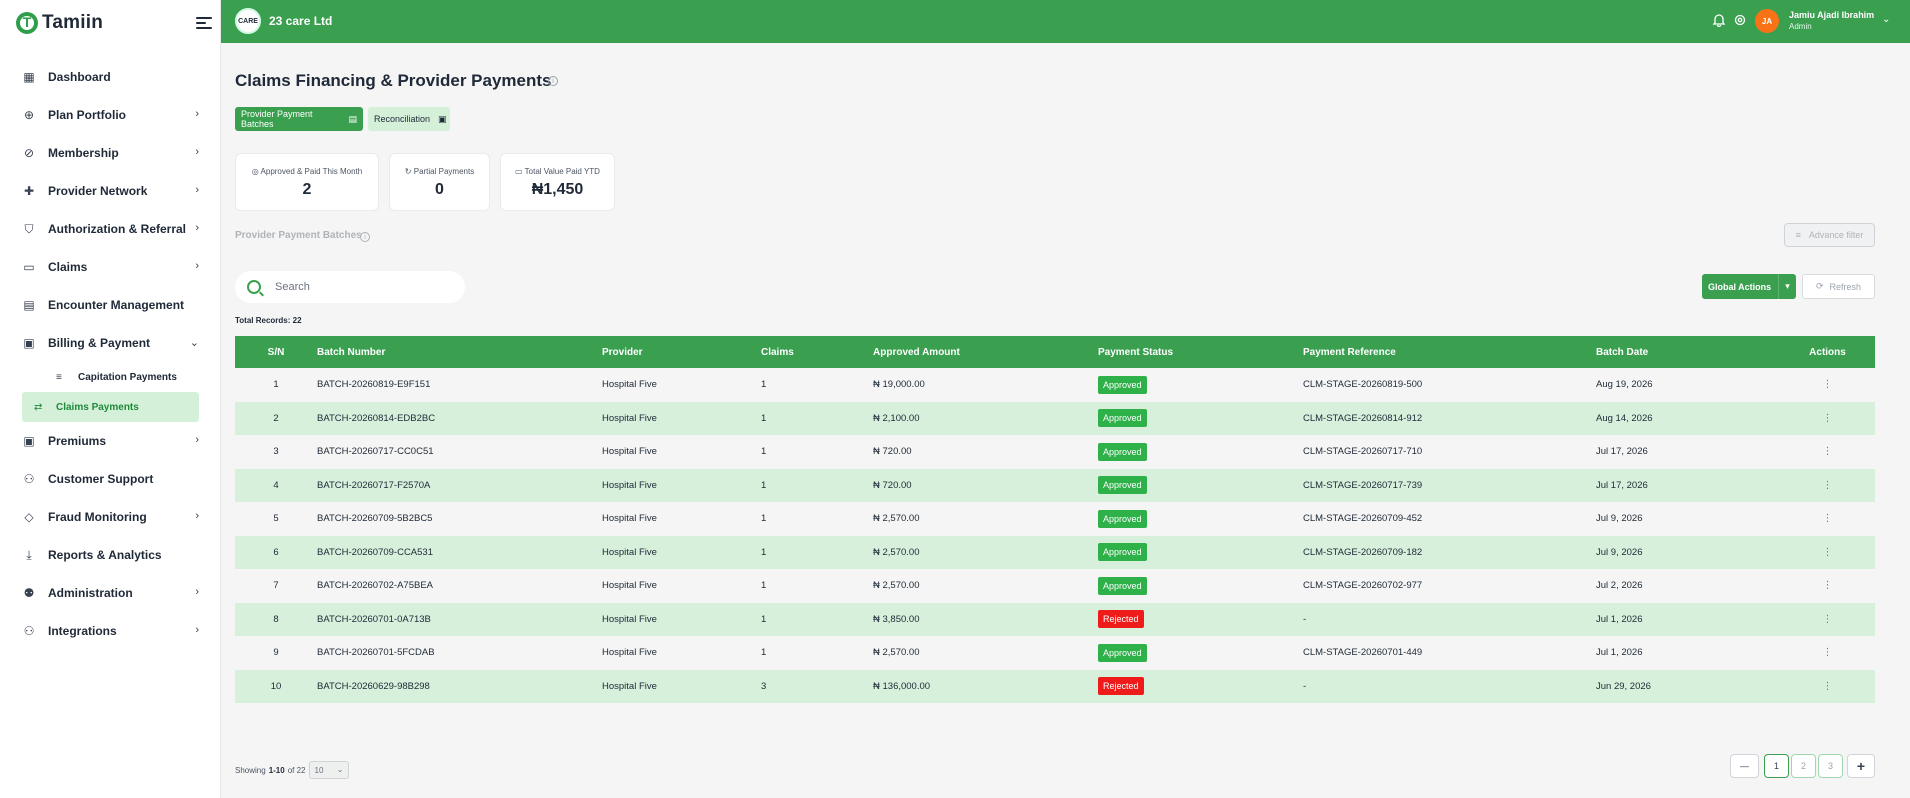 The height and width of the screenshot is (798, 1910). I want to click on sidebar-item-label: Fraud Monitoring, so click(97, 517).